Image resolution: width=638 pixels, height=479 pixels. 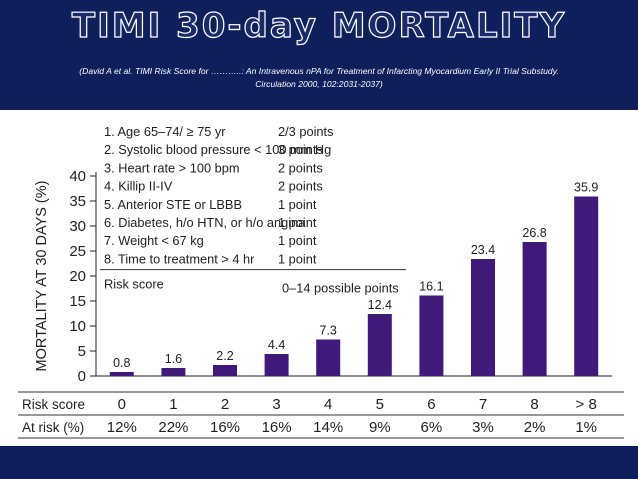 I want to click on y-tick-label: 15, so click(x=77, y=301).